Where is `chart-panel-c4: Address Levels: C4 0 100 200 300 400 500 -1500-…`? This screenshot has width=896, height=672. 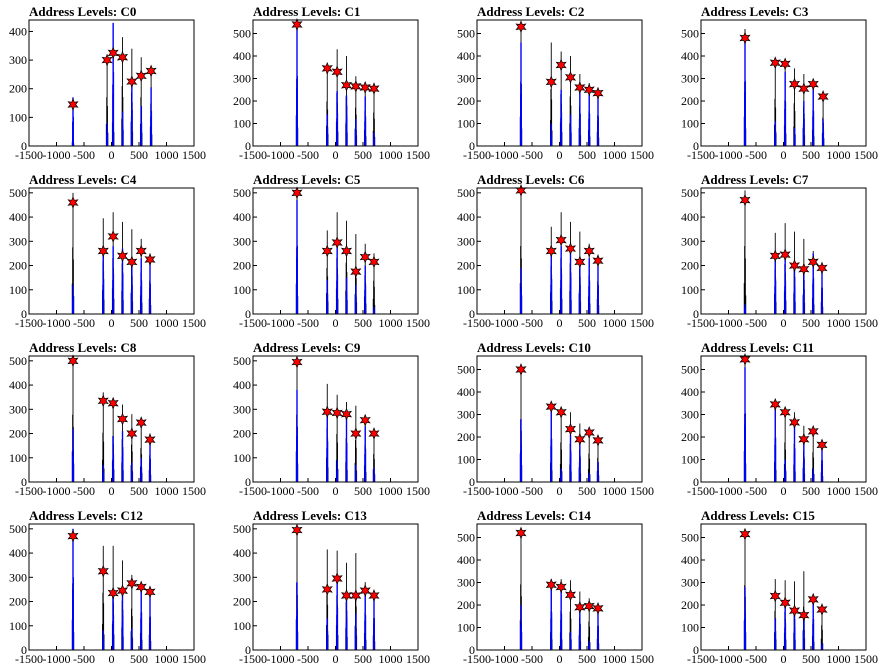 chart-panel-c4: Address Levels: C4 0 100 200 300 400 500 -1500-… is located at coordinates (112, 252).